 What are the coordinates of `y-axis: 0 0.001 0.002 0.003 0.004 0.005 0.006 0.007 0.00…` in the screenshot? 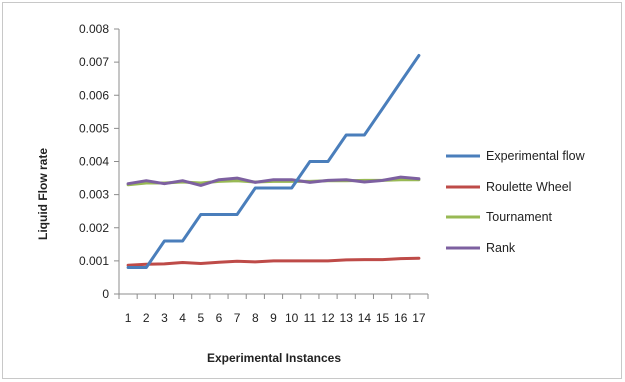 It's located at (99, 161).